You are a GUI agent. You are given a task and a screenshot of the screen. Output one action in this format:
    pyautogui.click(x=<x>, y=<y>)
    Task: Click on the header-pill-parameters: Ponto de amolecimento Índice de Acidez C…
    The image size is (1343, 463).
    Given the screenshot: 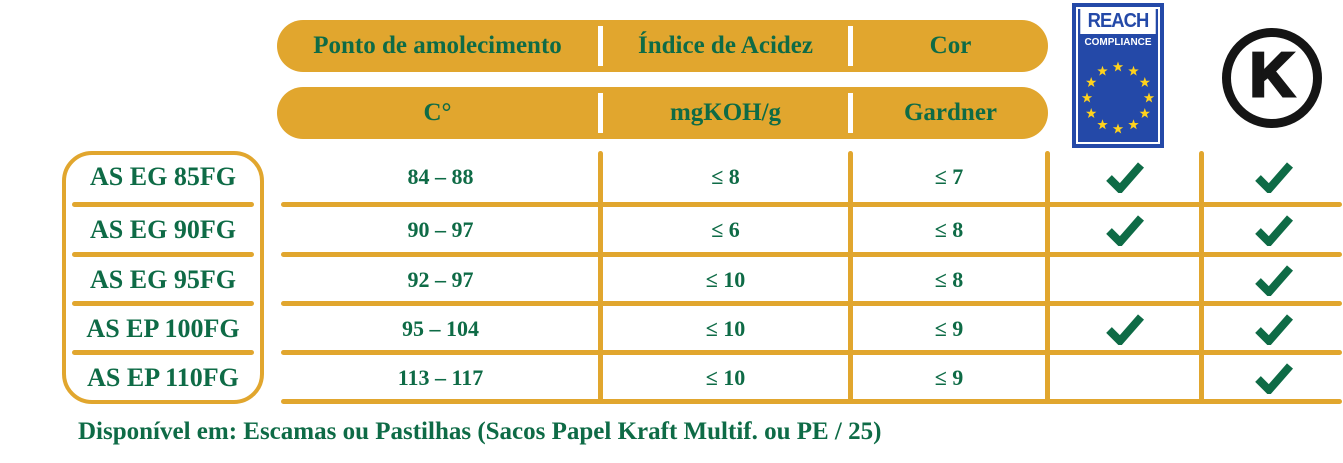 What is the action you would take?
    pyautogui.click(x=662, y=46)
    